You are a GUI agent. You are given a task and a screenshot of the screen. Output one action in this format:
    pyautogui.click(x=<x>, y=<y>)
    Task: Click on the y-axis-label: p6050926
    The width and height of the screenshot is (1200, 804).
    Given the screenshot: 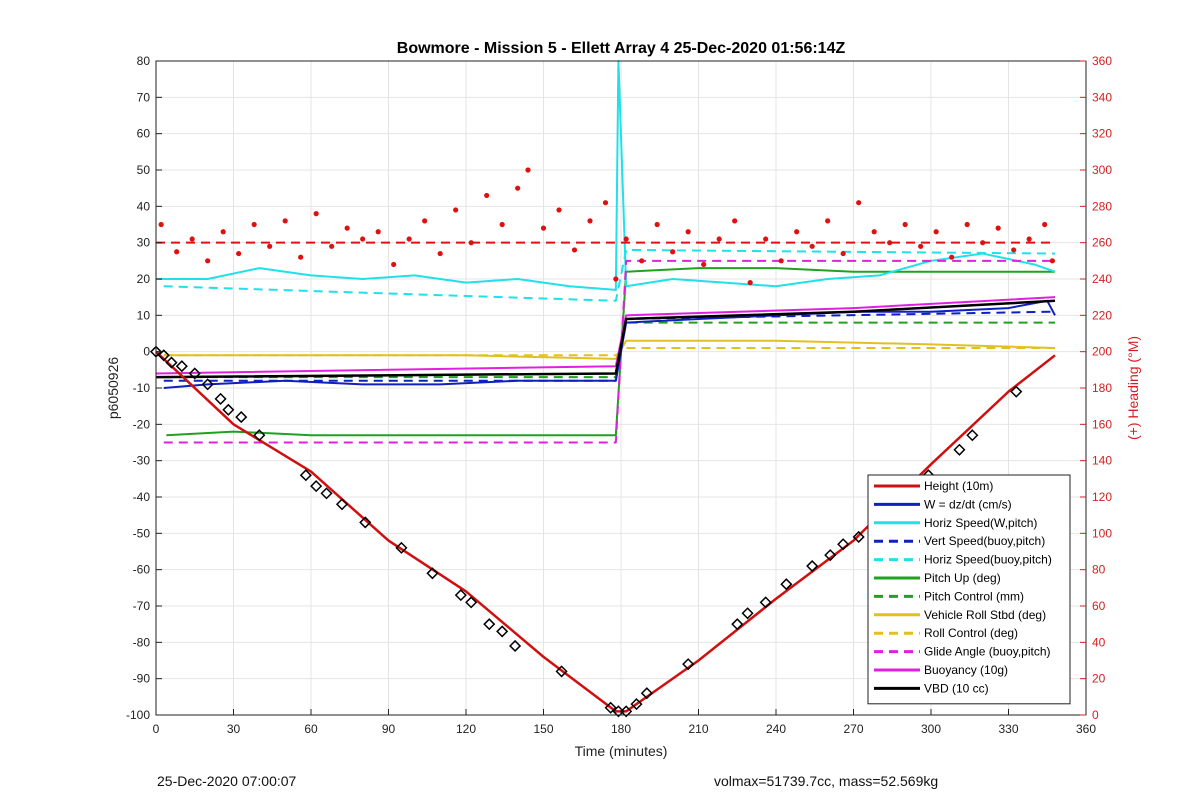 What is the action you would take?
    pyautogui.click(x=113, y=388)
    